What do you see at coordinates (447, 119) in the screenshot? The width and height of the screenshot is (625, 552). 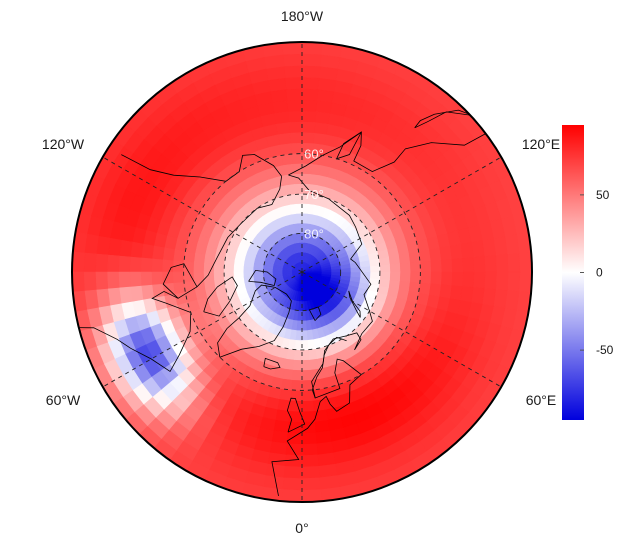 I see `japan` at bounding box center [447, 119].